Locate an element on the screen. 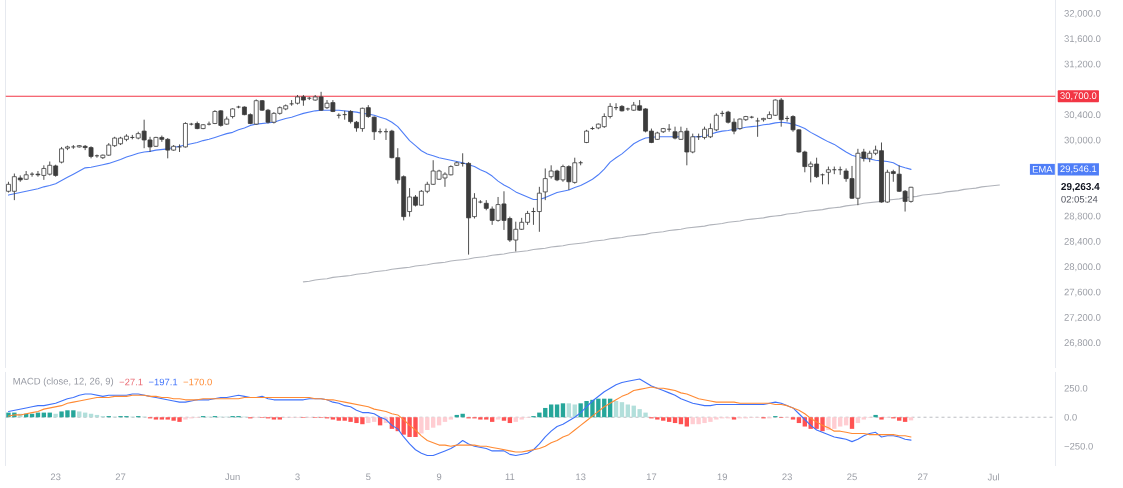  x-tick-label: 3 is located at coordinates (297, 477).